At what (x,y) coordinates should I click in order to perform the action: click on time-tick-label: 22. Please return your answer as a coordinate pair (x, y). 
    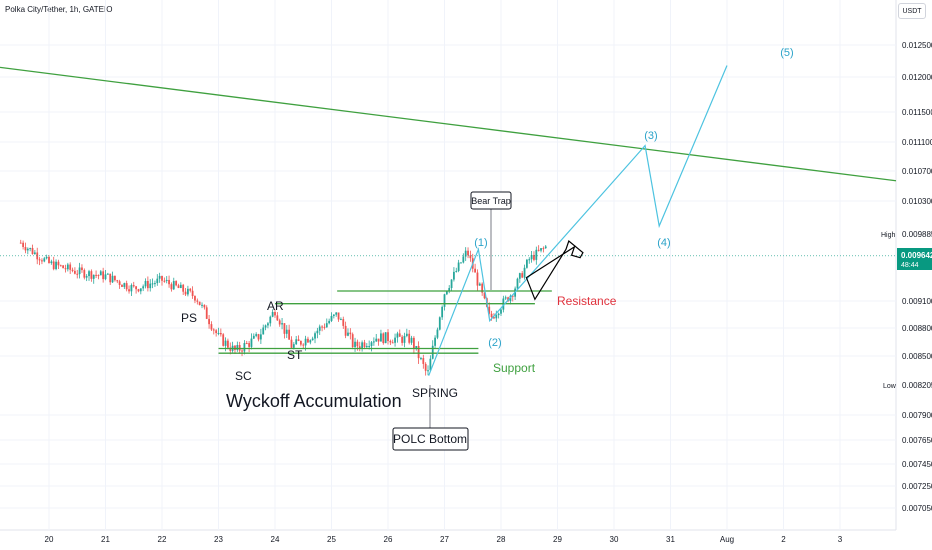
    Looking at the image, I should click on (162, 539).